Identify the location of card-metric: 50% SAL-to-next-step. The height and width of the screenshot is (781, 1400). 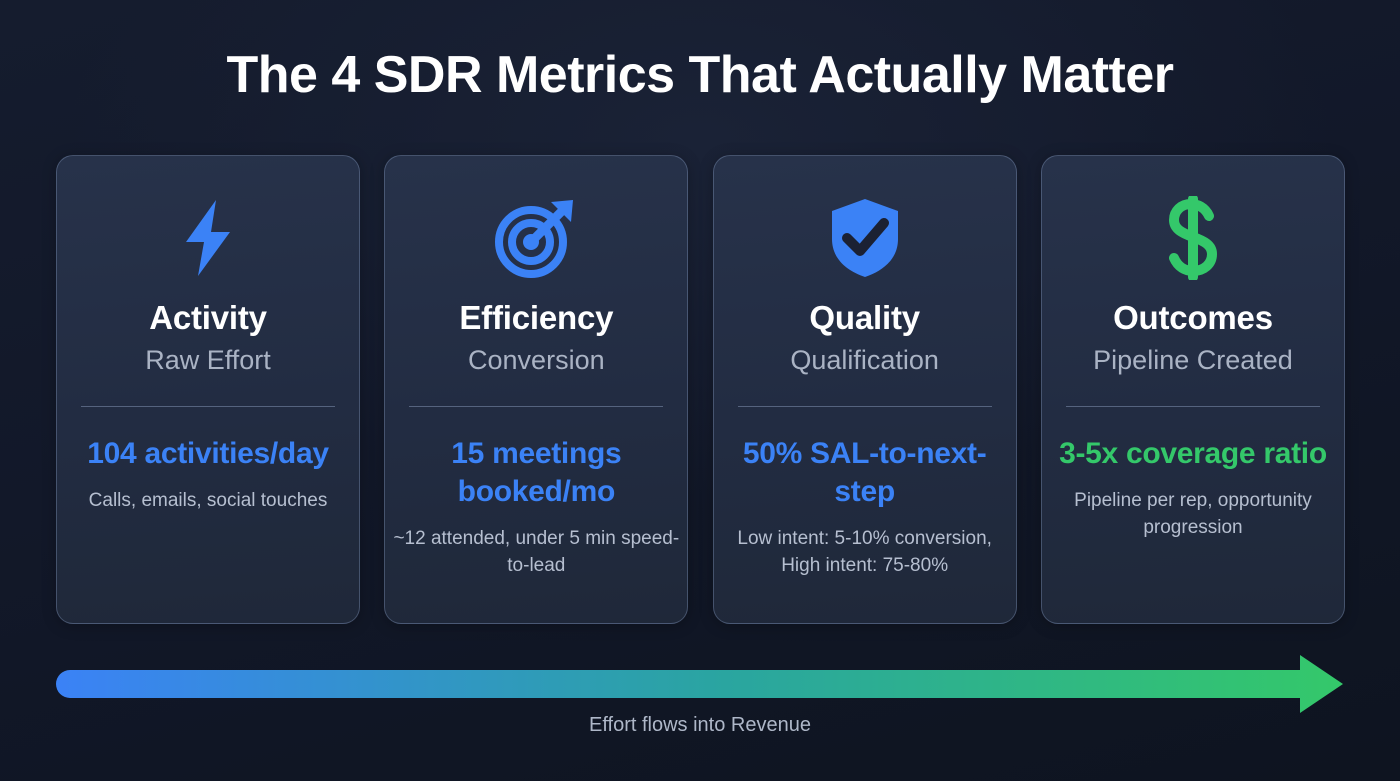
(864, 472).